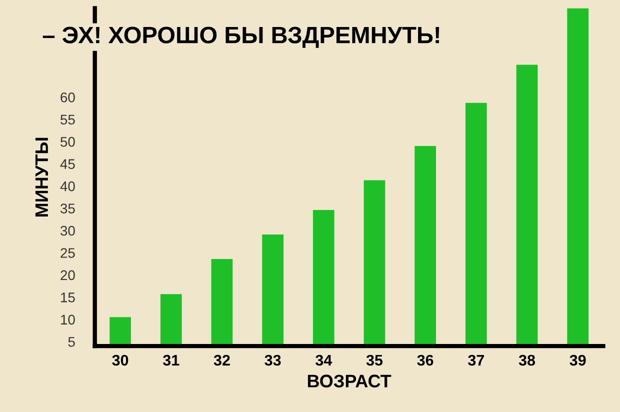  What do you see at coordinates (67, 164) in the screenshot?
I see `y-tick-label: 45` at bounding box center [67, 164].